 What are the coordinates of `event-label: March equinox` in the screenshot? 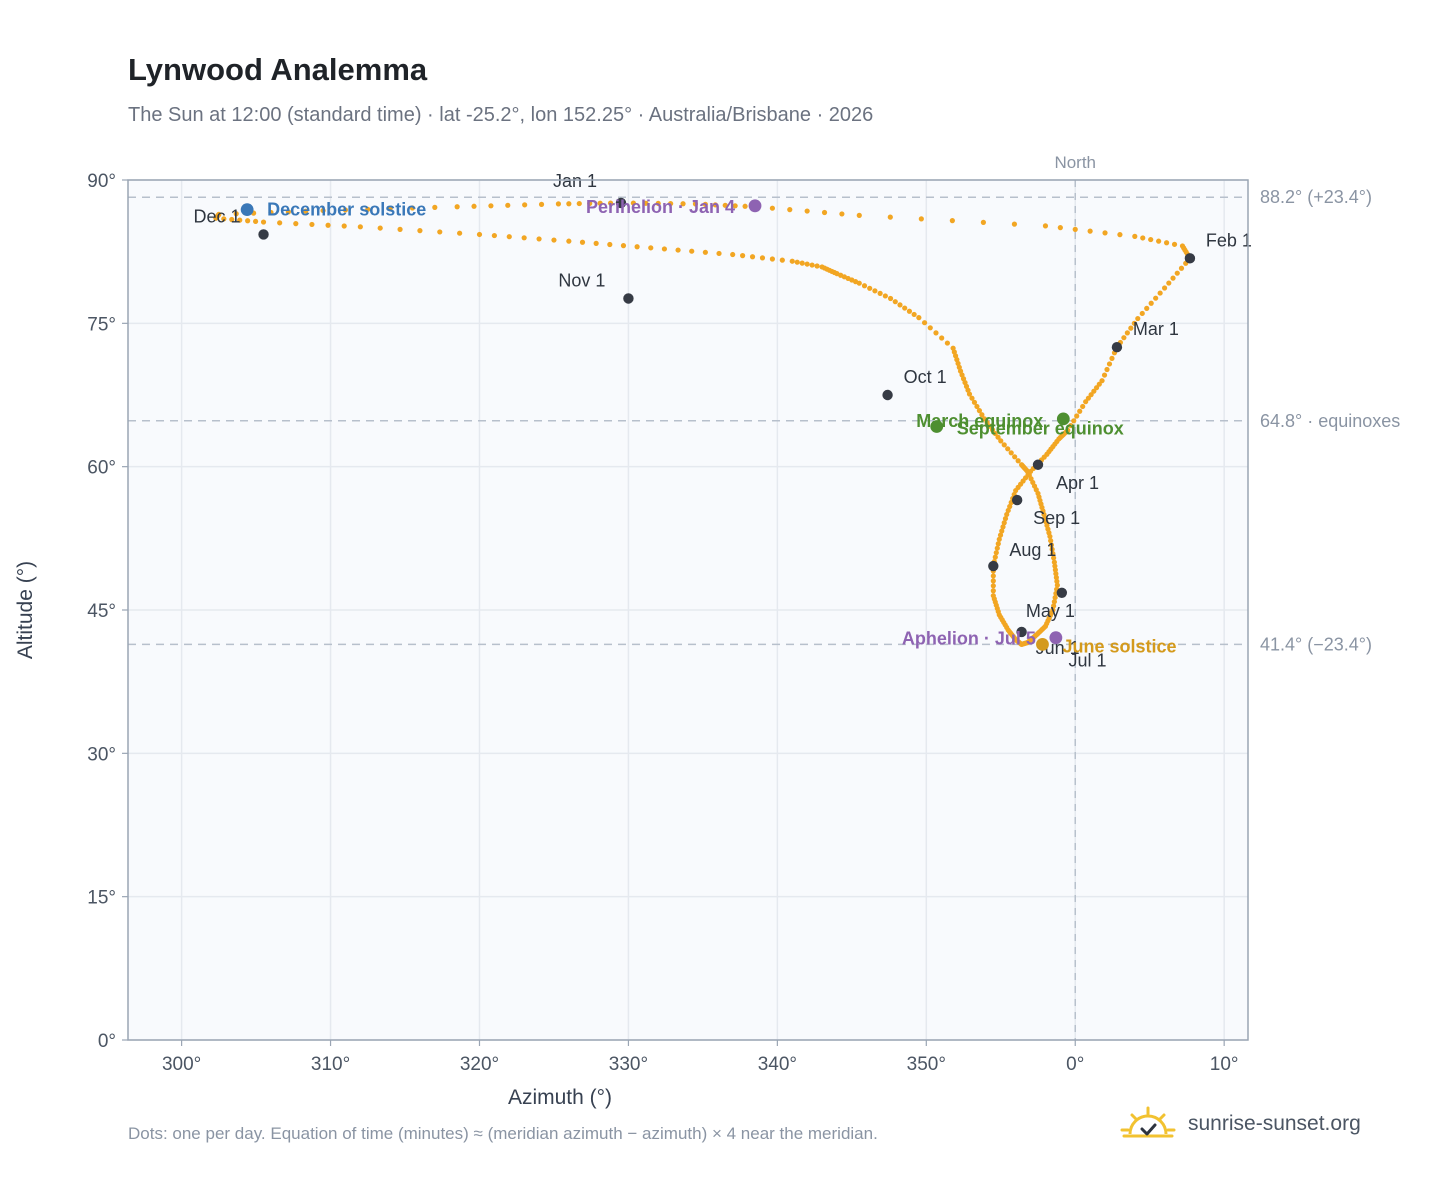 It's located at (979, 421).